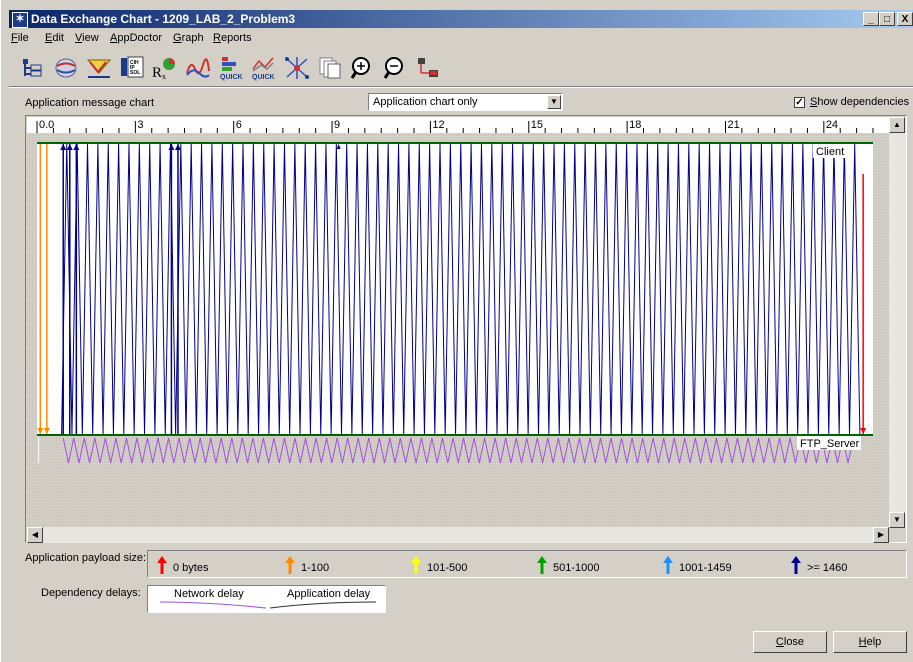 Image resolution: width=913 pixels, height=662 pixels. Describe the element at coordinates (337, 125) in the screenshot. I see `axis-tick-label: 9` at that location.